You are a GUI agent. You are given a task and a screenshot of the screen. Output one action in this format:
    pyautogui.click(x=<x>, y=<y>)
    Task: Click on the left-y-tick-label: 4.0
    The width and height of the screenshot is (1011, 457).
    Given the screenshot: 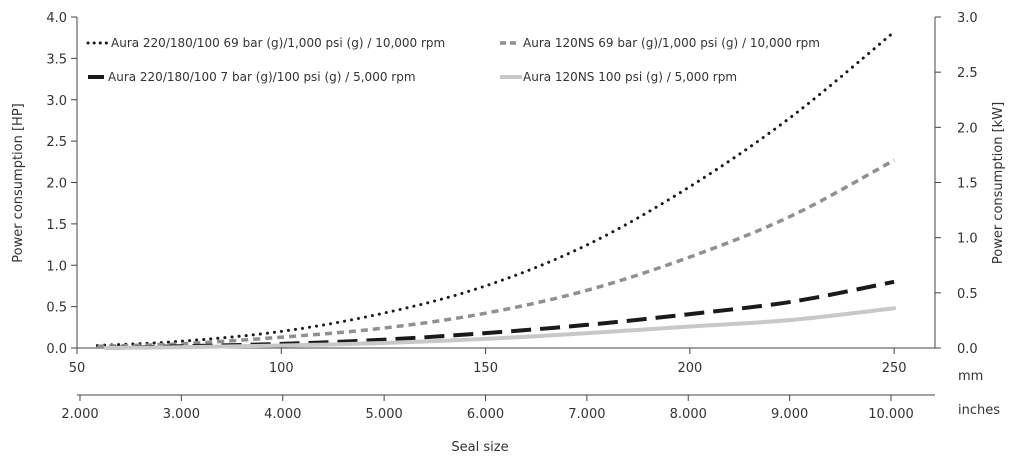 What is the action you would take?
    pyautogui.click(x=56, y=18)
    